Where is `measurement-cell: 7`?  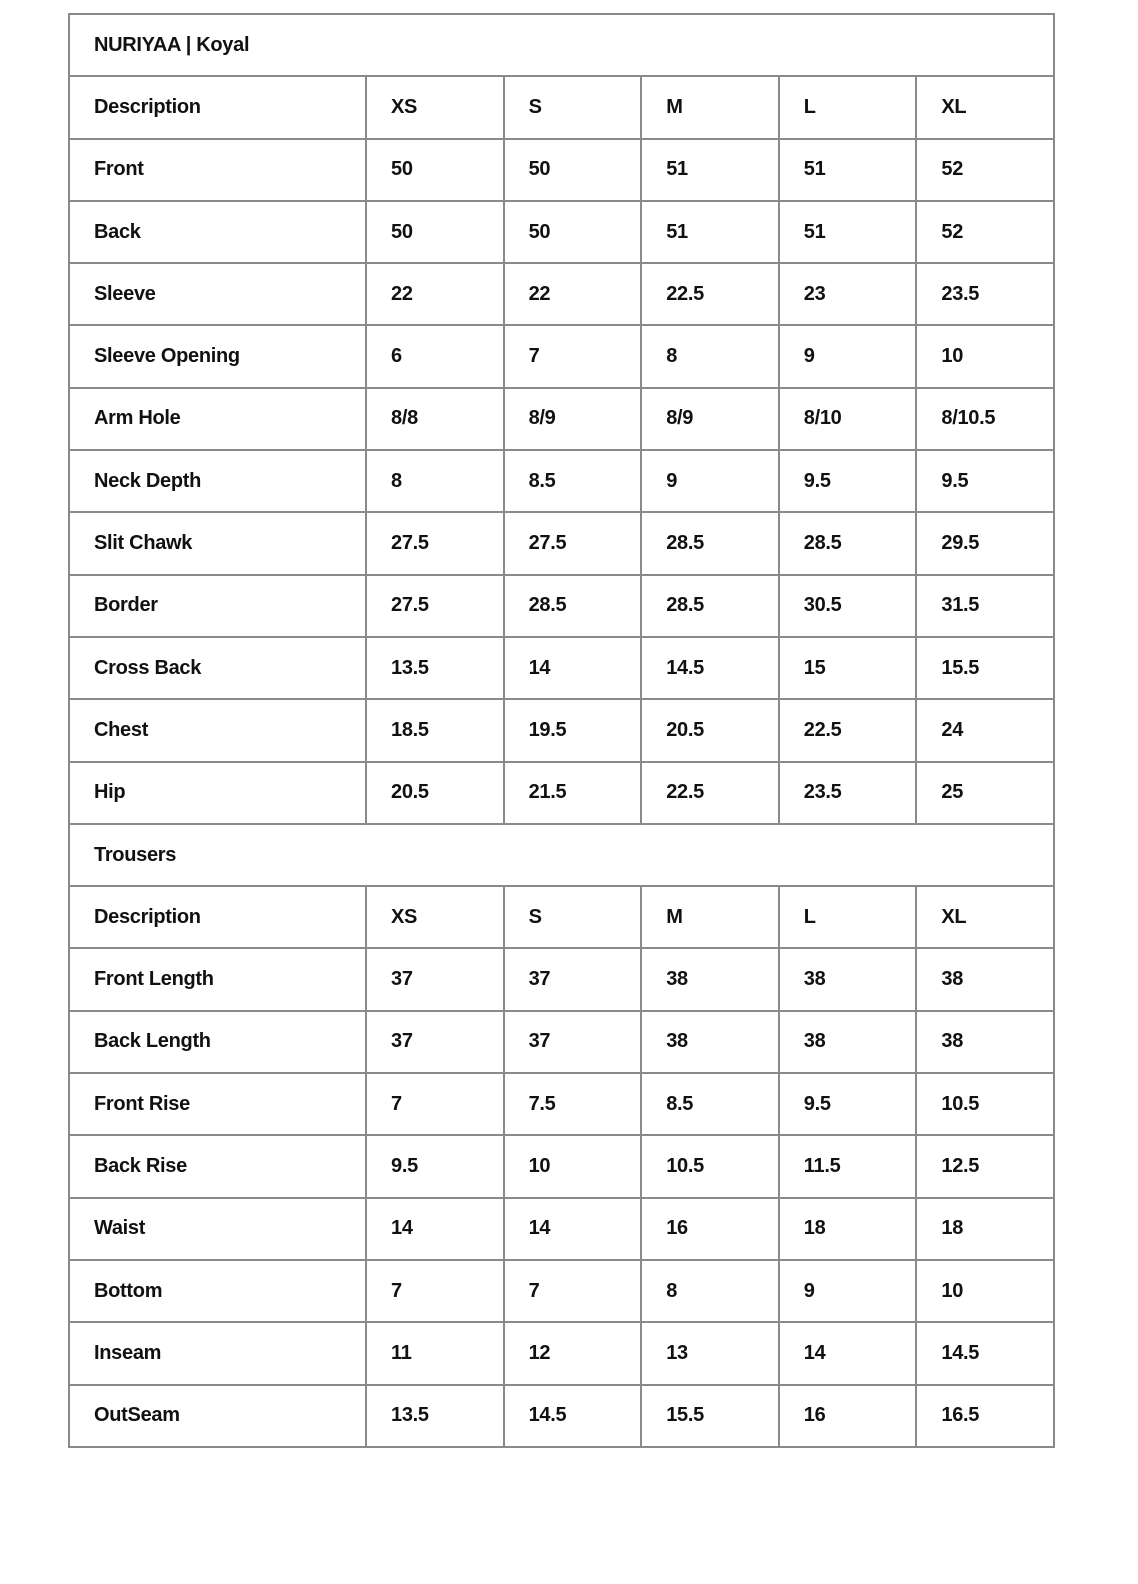 measurement-cell: 7 is located at coordinates (435, 1291).